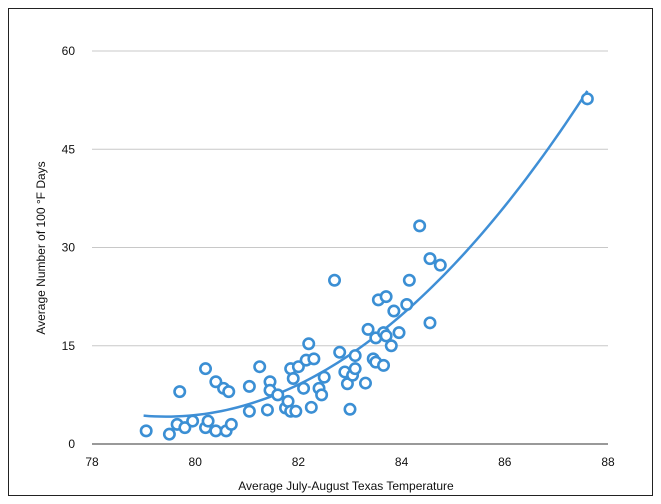 The height and width of the screenshot is (504, 661). Describe the element at coordinates (71, 444) in the screenshot. I see `y-tick-label: 0` at that location.